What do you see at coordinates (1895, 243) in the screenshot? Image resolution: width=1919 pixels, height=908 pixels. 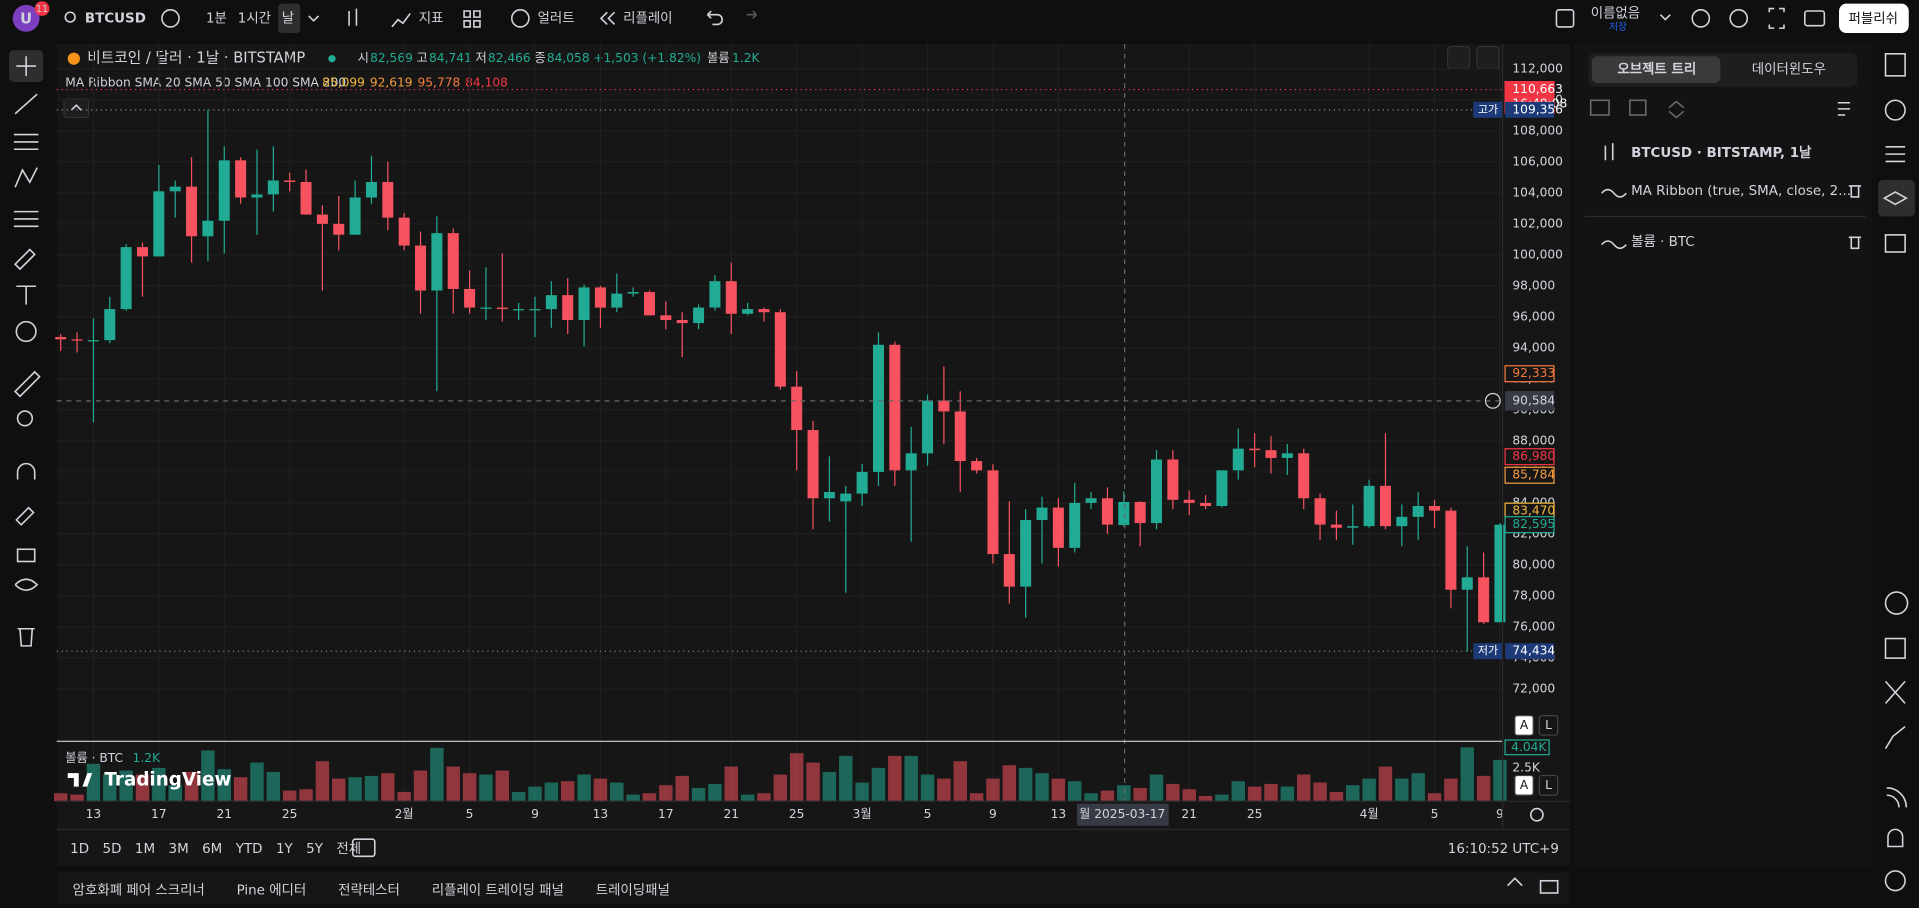 I see `chat` at bounding box center [1895, 243].